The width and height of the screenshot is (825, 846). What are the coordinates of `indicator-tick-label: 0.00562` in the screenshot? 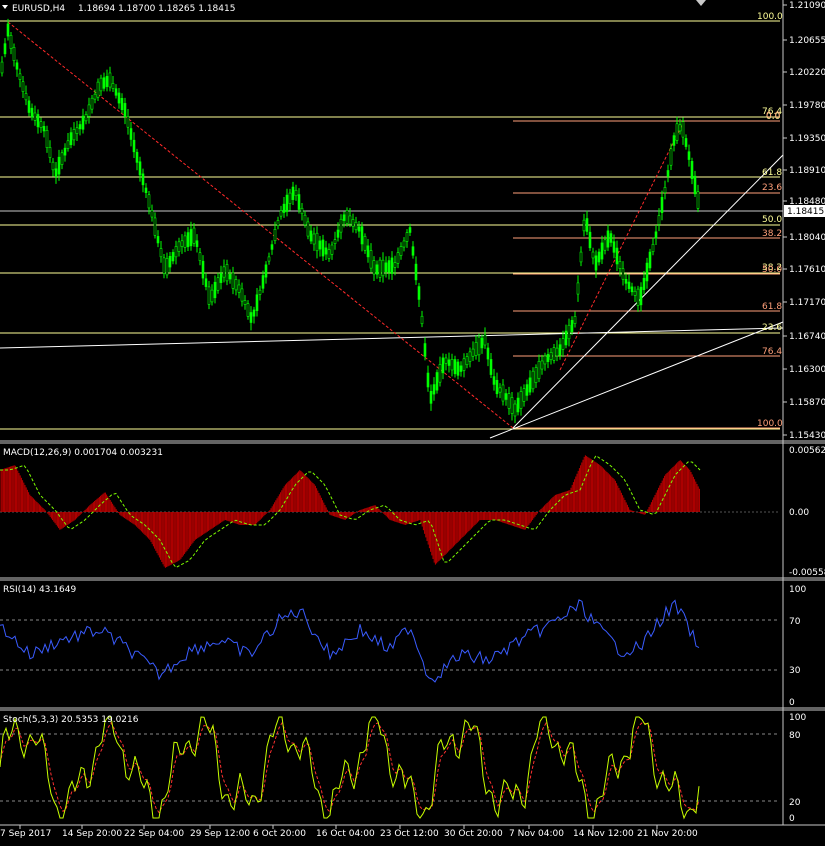 It's located at (807, 451).